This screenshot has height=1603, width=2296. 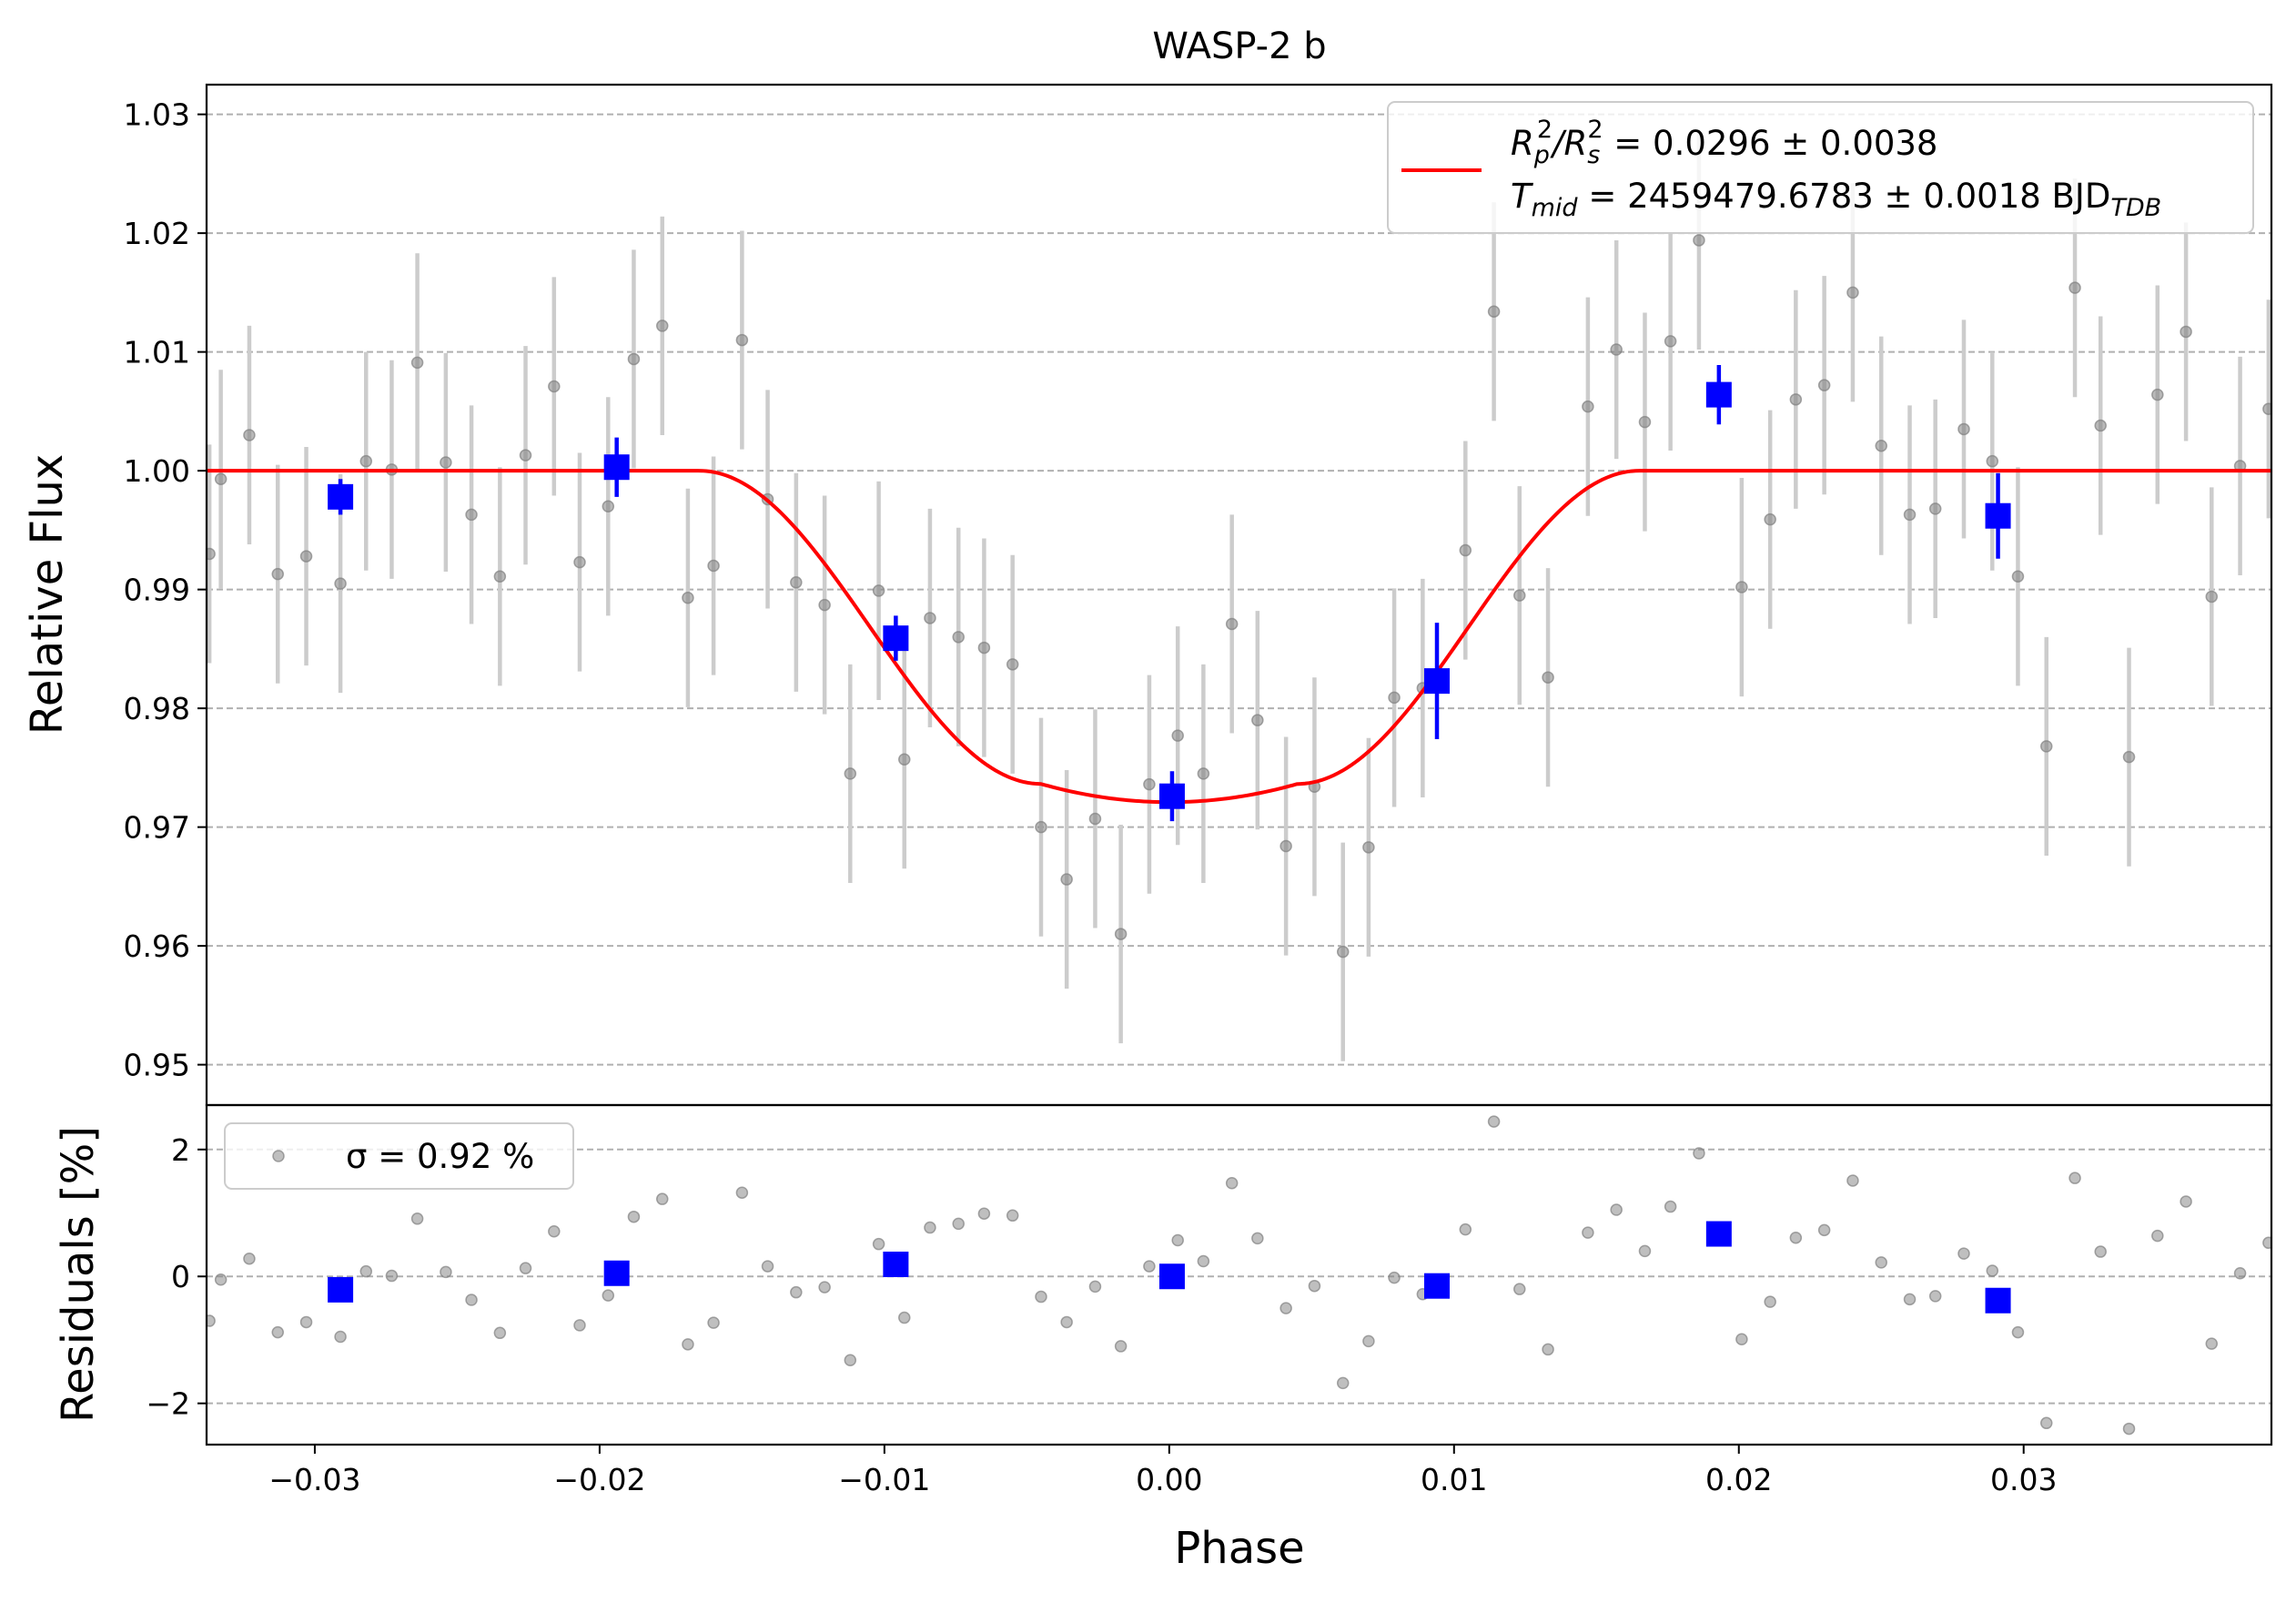 I want to click on x-tick-label: 0.03, so click(x=2024, y=1479).